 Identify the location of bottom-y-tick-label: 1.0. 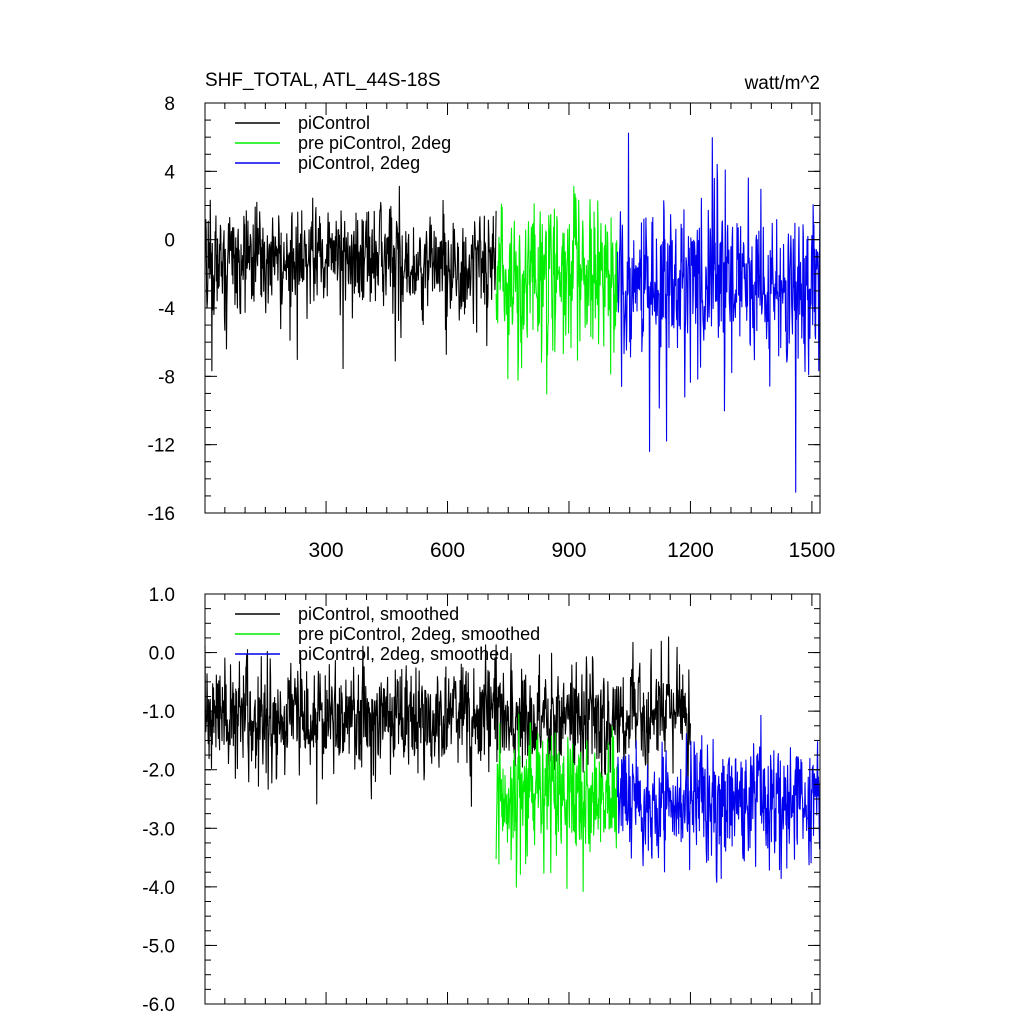
(162, 595).